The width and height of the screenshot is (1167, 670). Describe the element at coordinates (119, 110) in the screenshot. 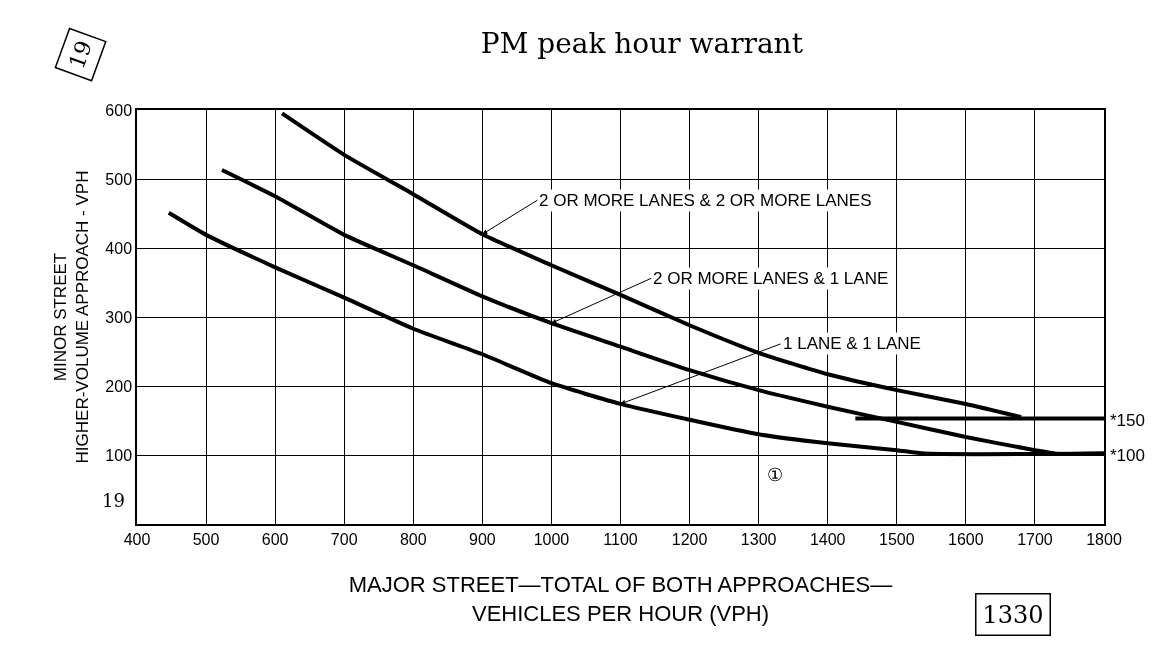

I see `y-tick-label: 600` at that location.